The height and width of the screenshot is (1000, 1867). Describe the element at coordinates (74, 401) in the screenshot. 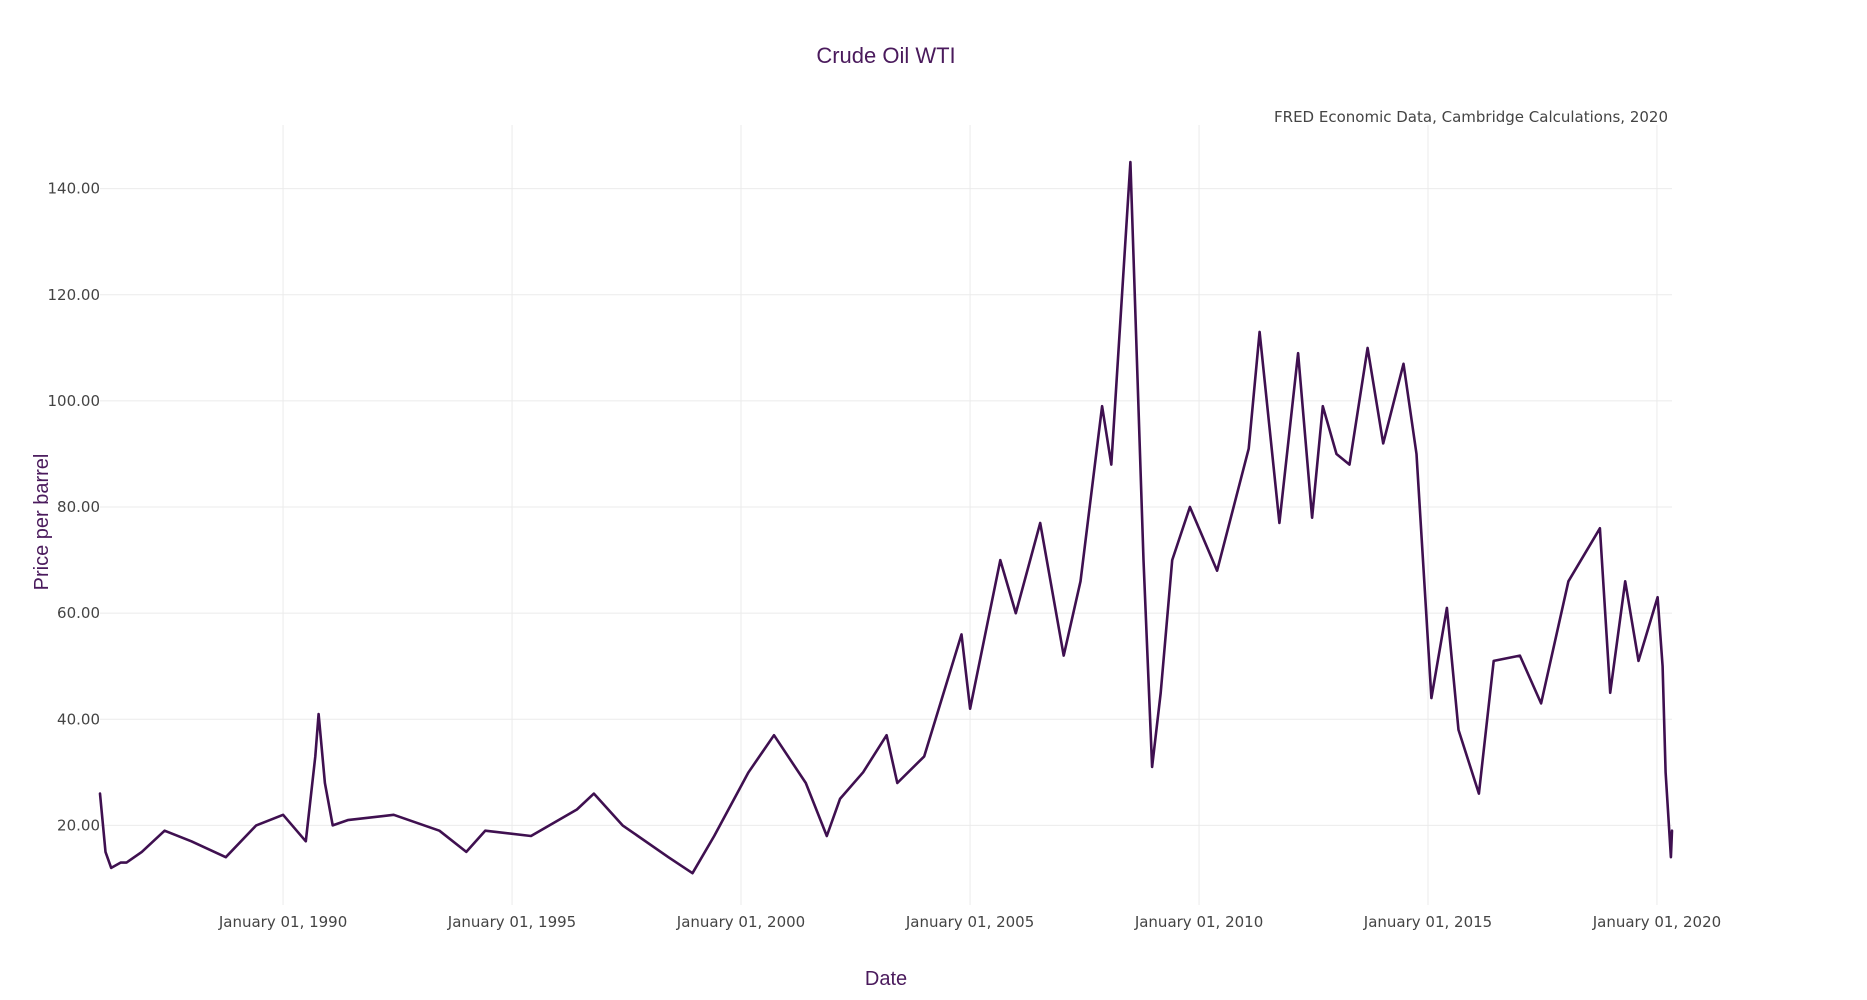

I see `y-tick-label: 100.00` at that location.